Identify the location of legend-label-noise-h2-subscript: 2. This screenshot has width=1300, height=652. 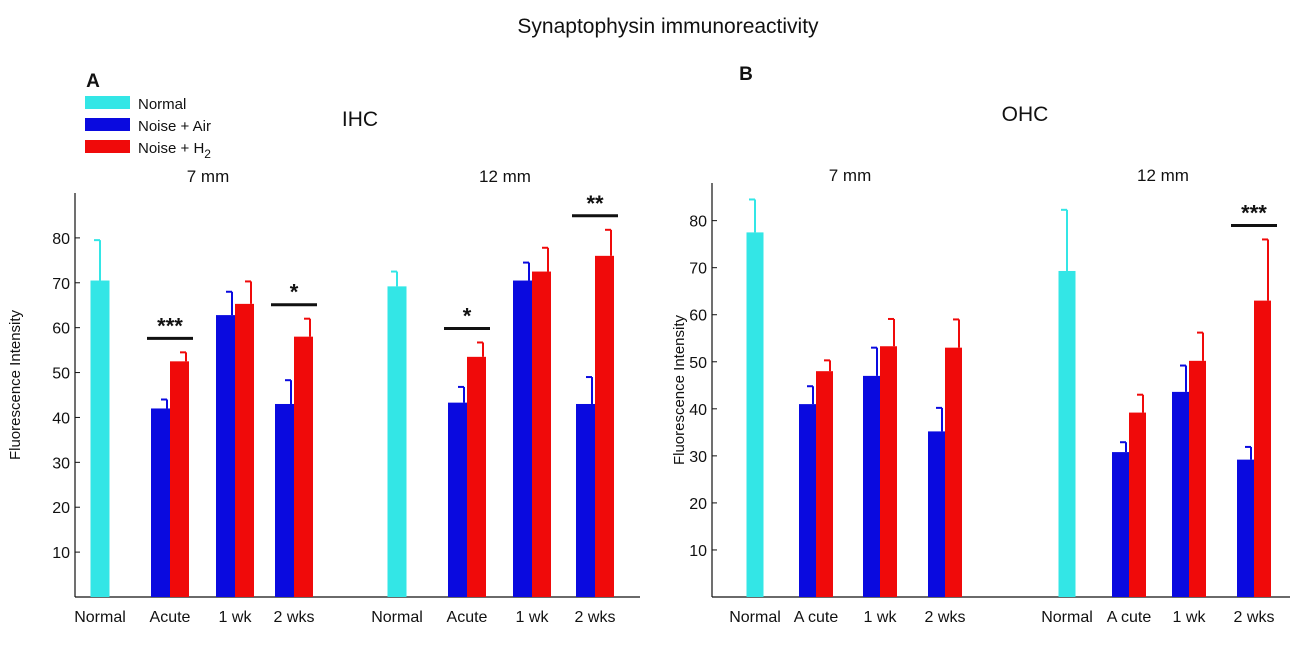
(207, 154).